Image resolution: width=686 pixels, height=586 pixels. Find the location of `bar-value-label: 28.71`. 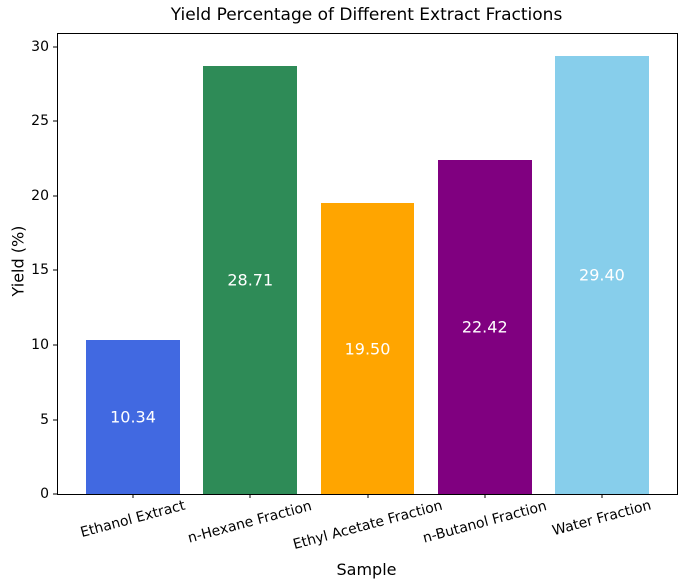

bar-value-label: 28.71 is located at coordinates (250, 280).